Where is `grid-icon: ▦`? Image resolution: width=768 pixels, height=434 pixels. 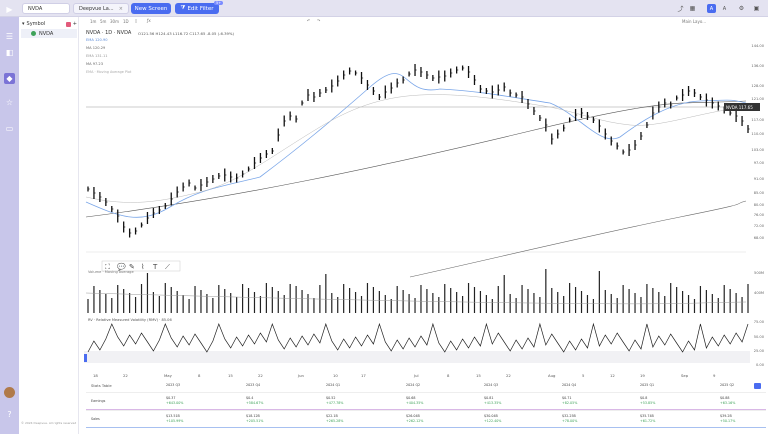
grid-icon: ▦ is located at coordinates (692, 8).